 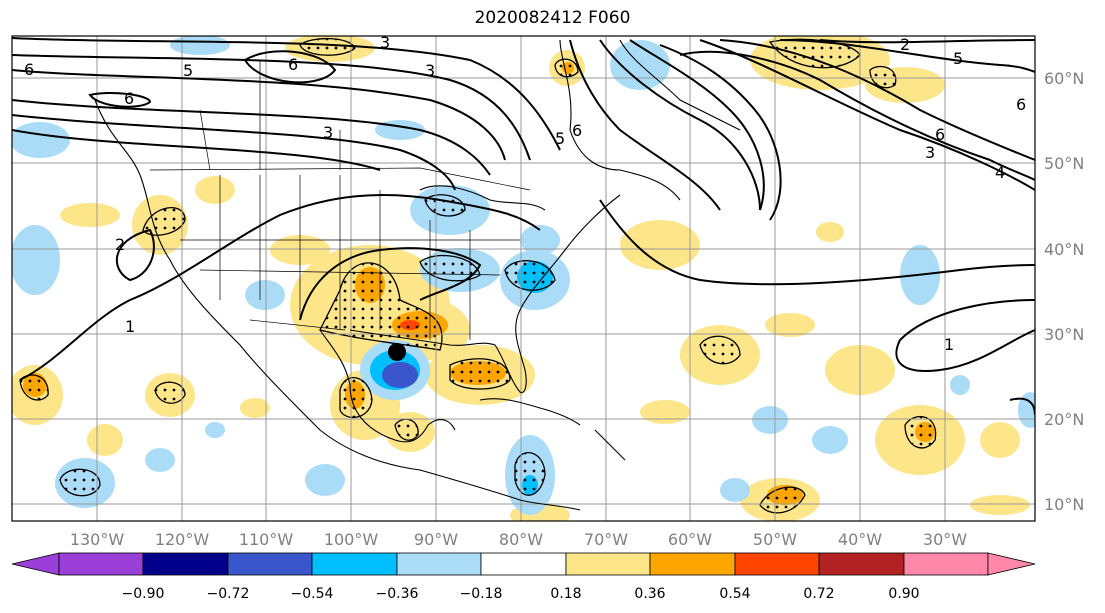 I want to click on storm-center-marker, so click(x=397, y=352).